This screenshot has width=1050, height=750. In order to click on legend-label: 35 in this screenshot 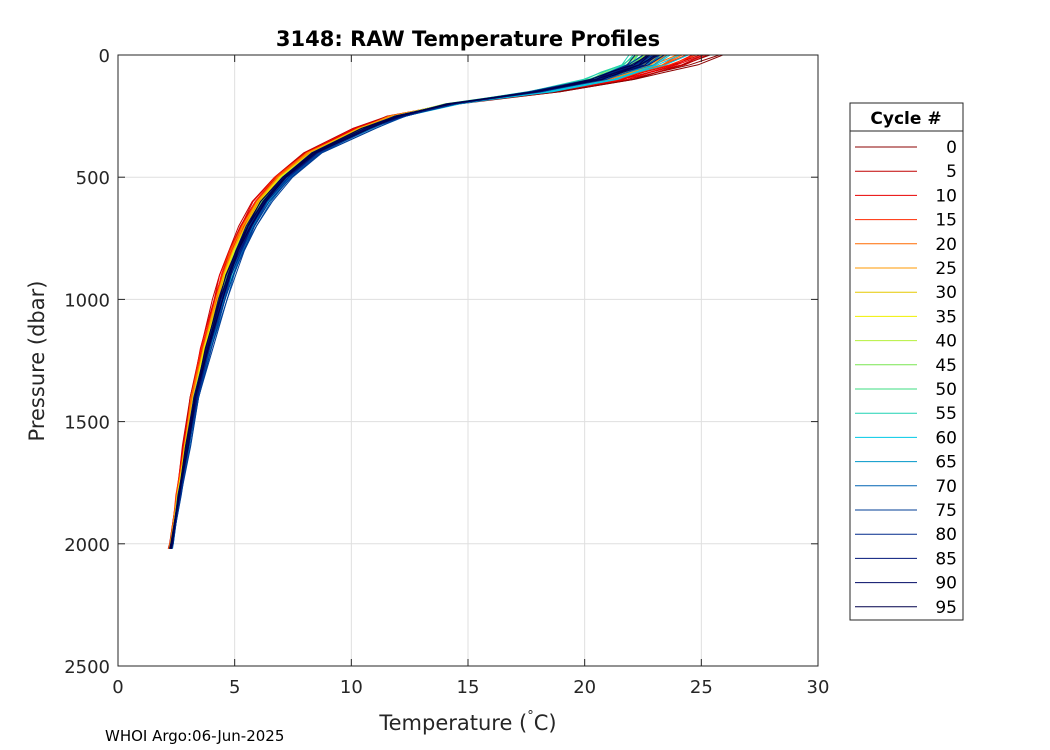, I will do `click(946, 317)`.